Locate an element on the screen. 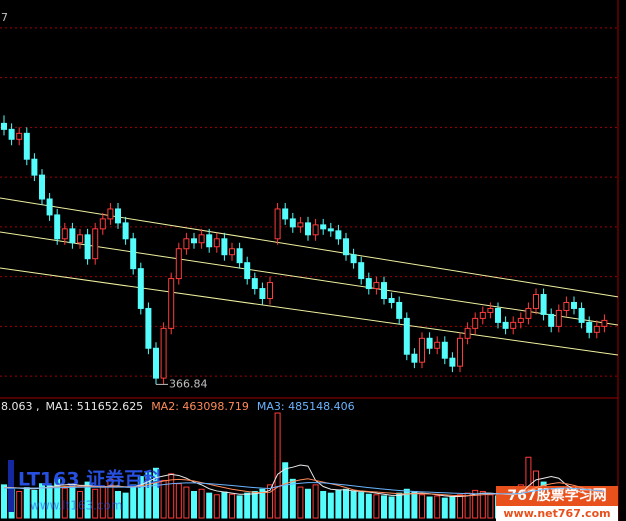  legend-entry: MA1: 511652.625 is located at coordinates (94, 406).